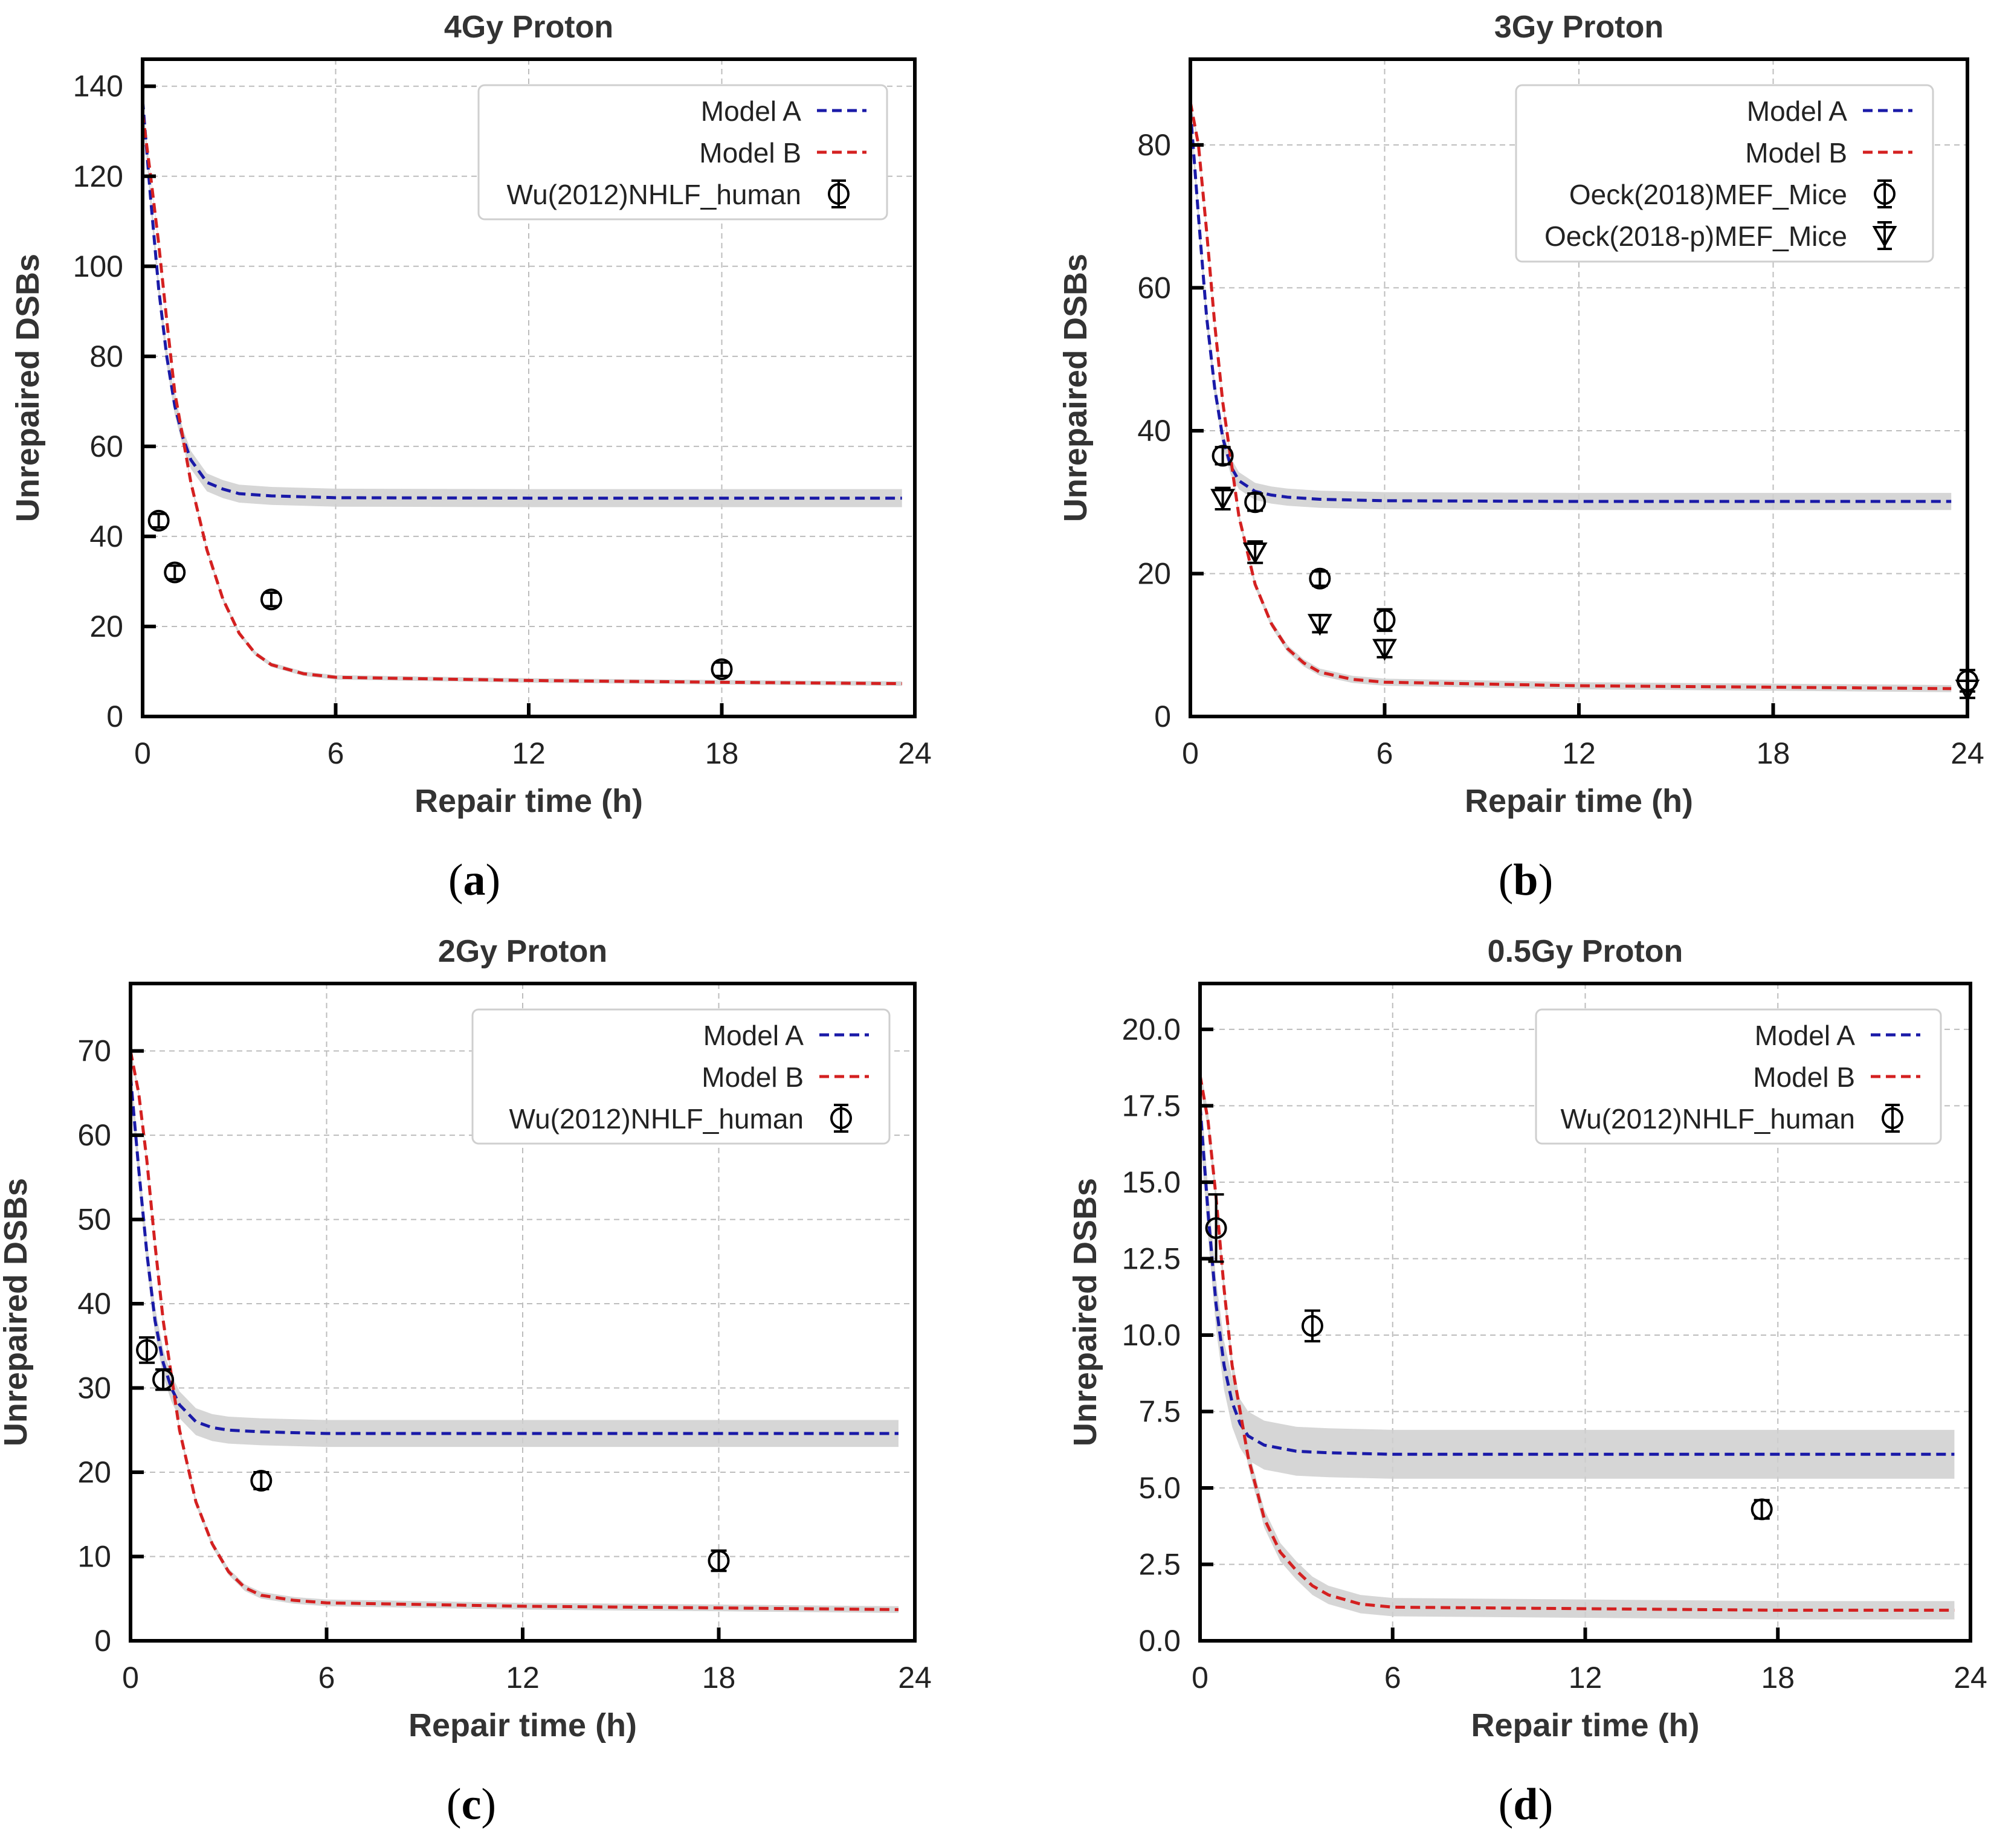  What do you see at coordinates (1160, 1564) in the screenshot?
I see `y-tick-label: 2.5` at bounding box center [1160, 1564].